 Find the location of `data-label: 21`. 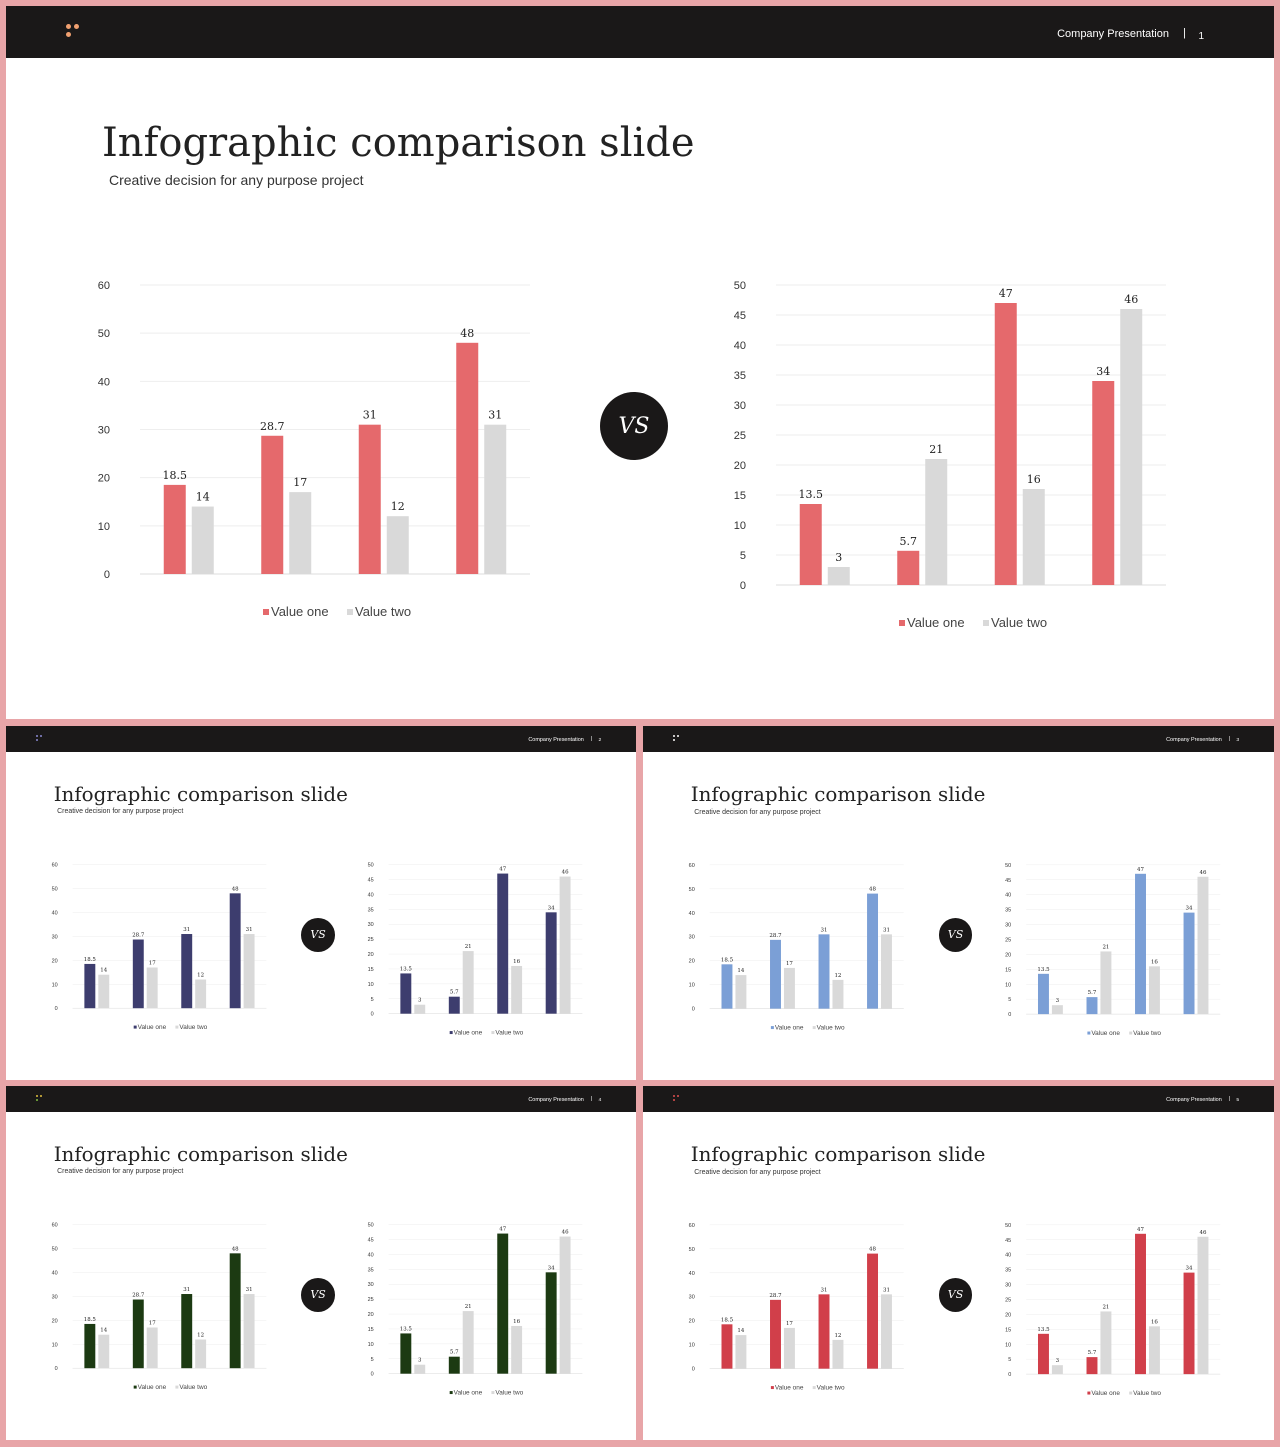

data-label: 21 is located at coordinates (468, 947).